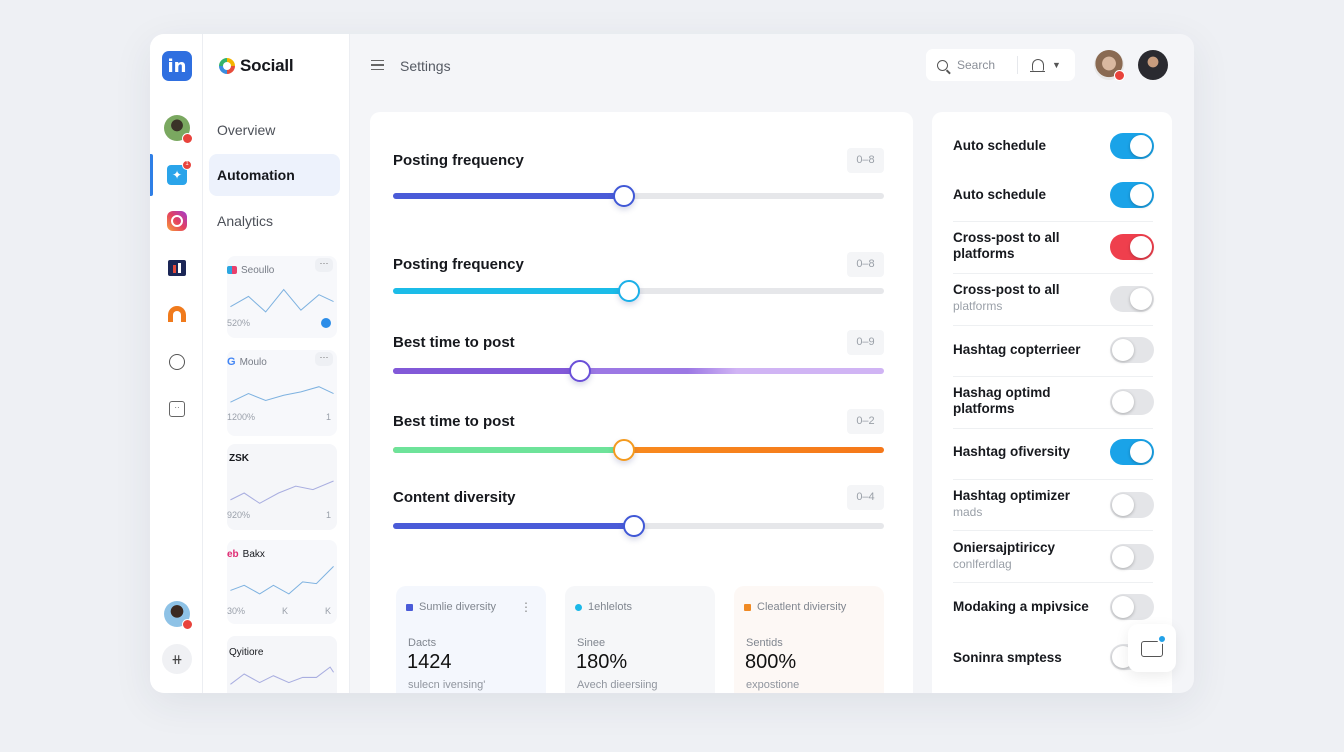  What do you see at coordinates (282, 664) in the screenshot?
I see `mini-card-qyitiore: Qyitiore` at bounding box center [282, 664].